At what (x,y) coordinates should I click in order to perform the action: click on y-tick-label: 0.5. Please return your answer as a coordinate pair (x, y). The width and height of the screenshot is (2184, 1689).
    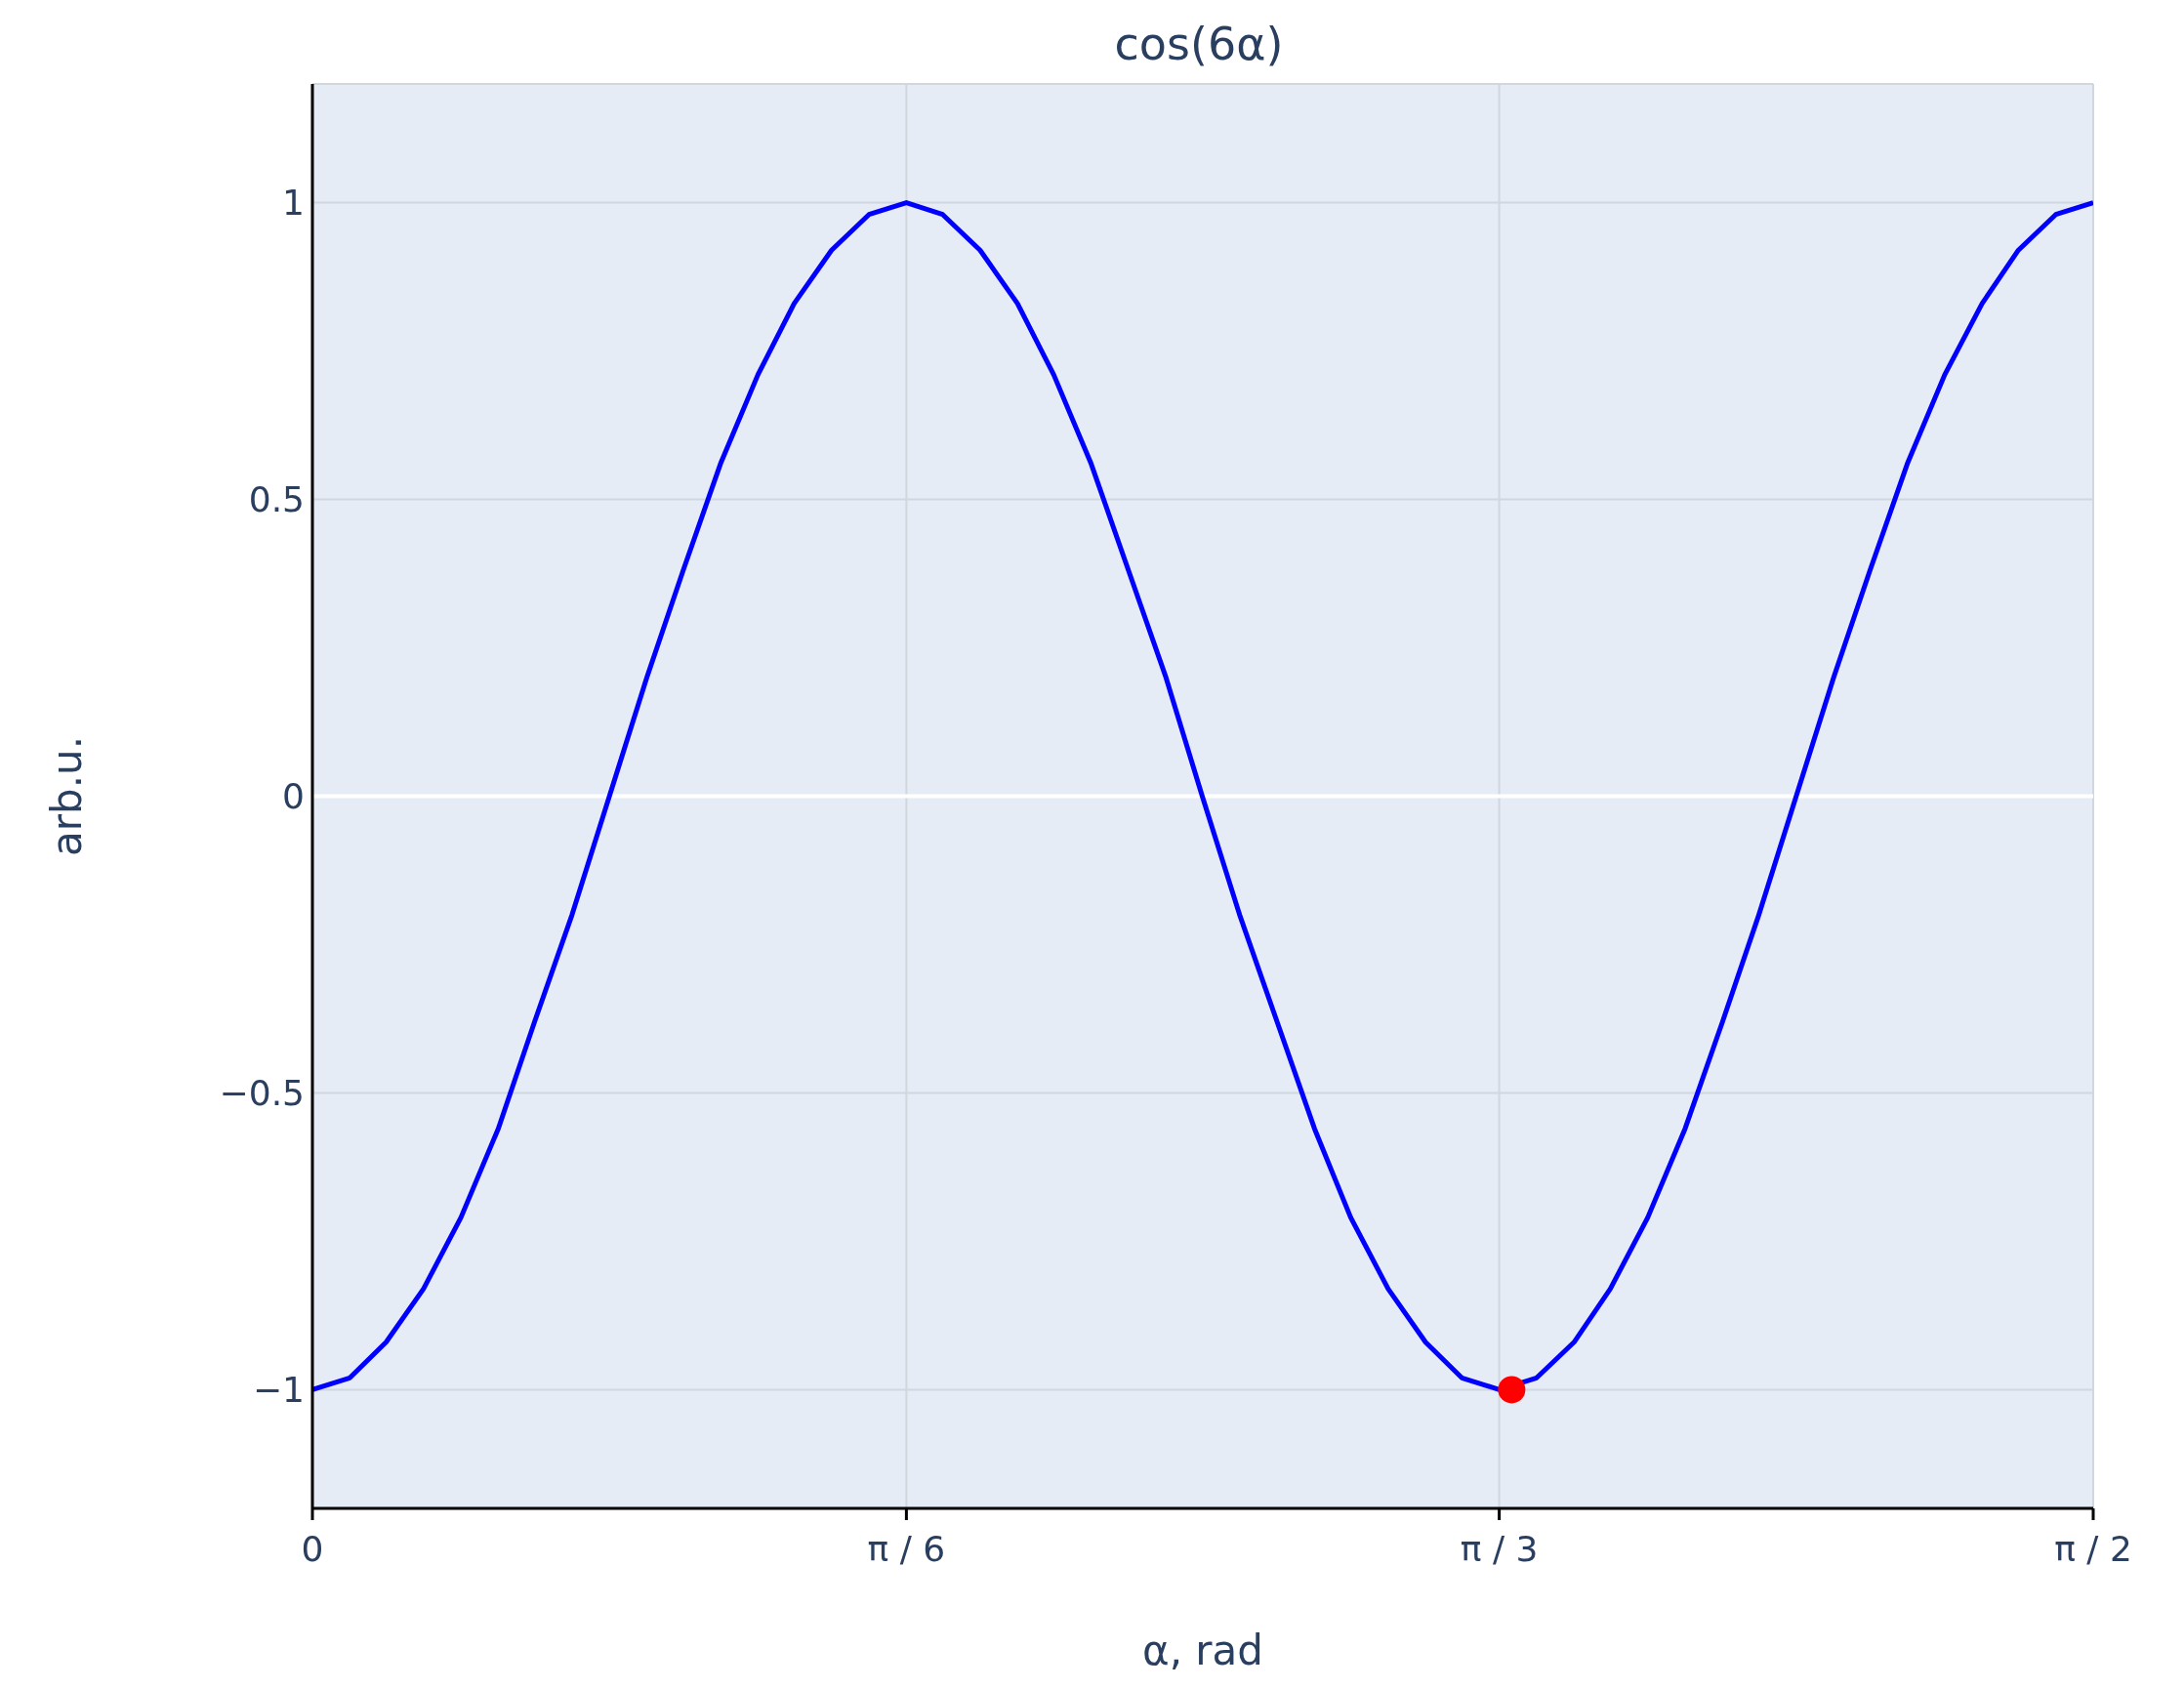
    Looking at the image, I should click on (276, 500).